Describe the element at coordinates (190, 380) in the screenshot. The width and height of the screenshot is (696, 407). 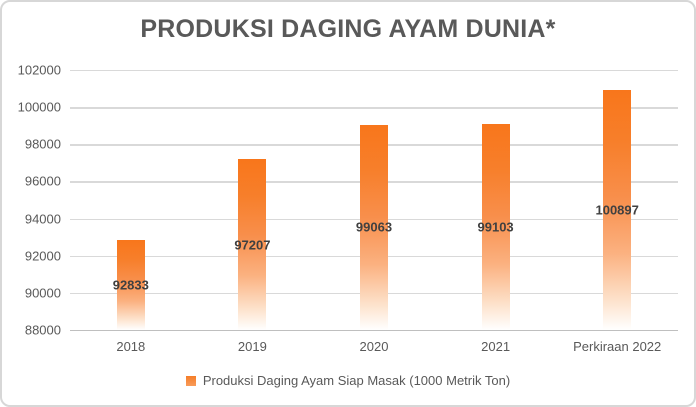
I see `legend-swatch-icon` at that location.